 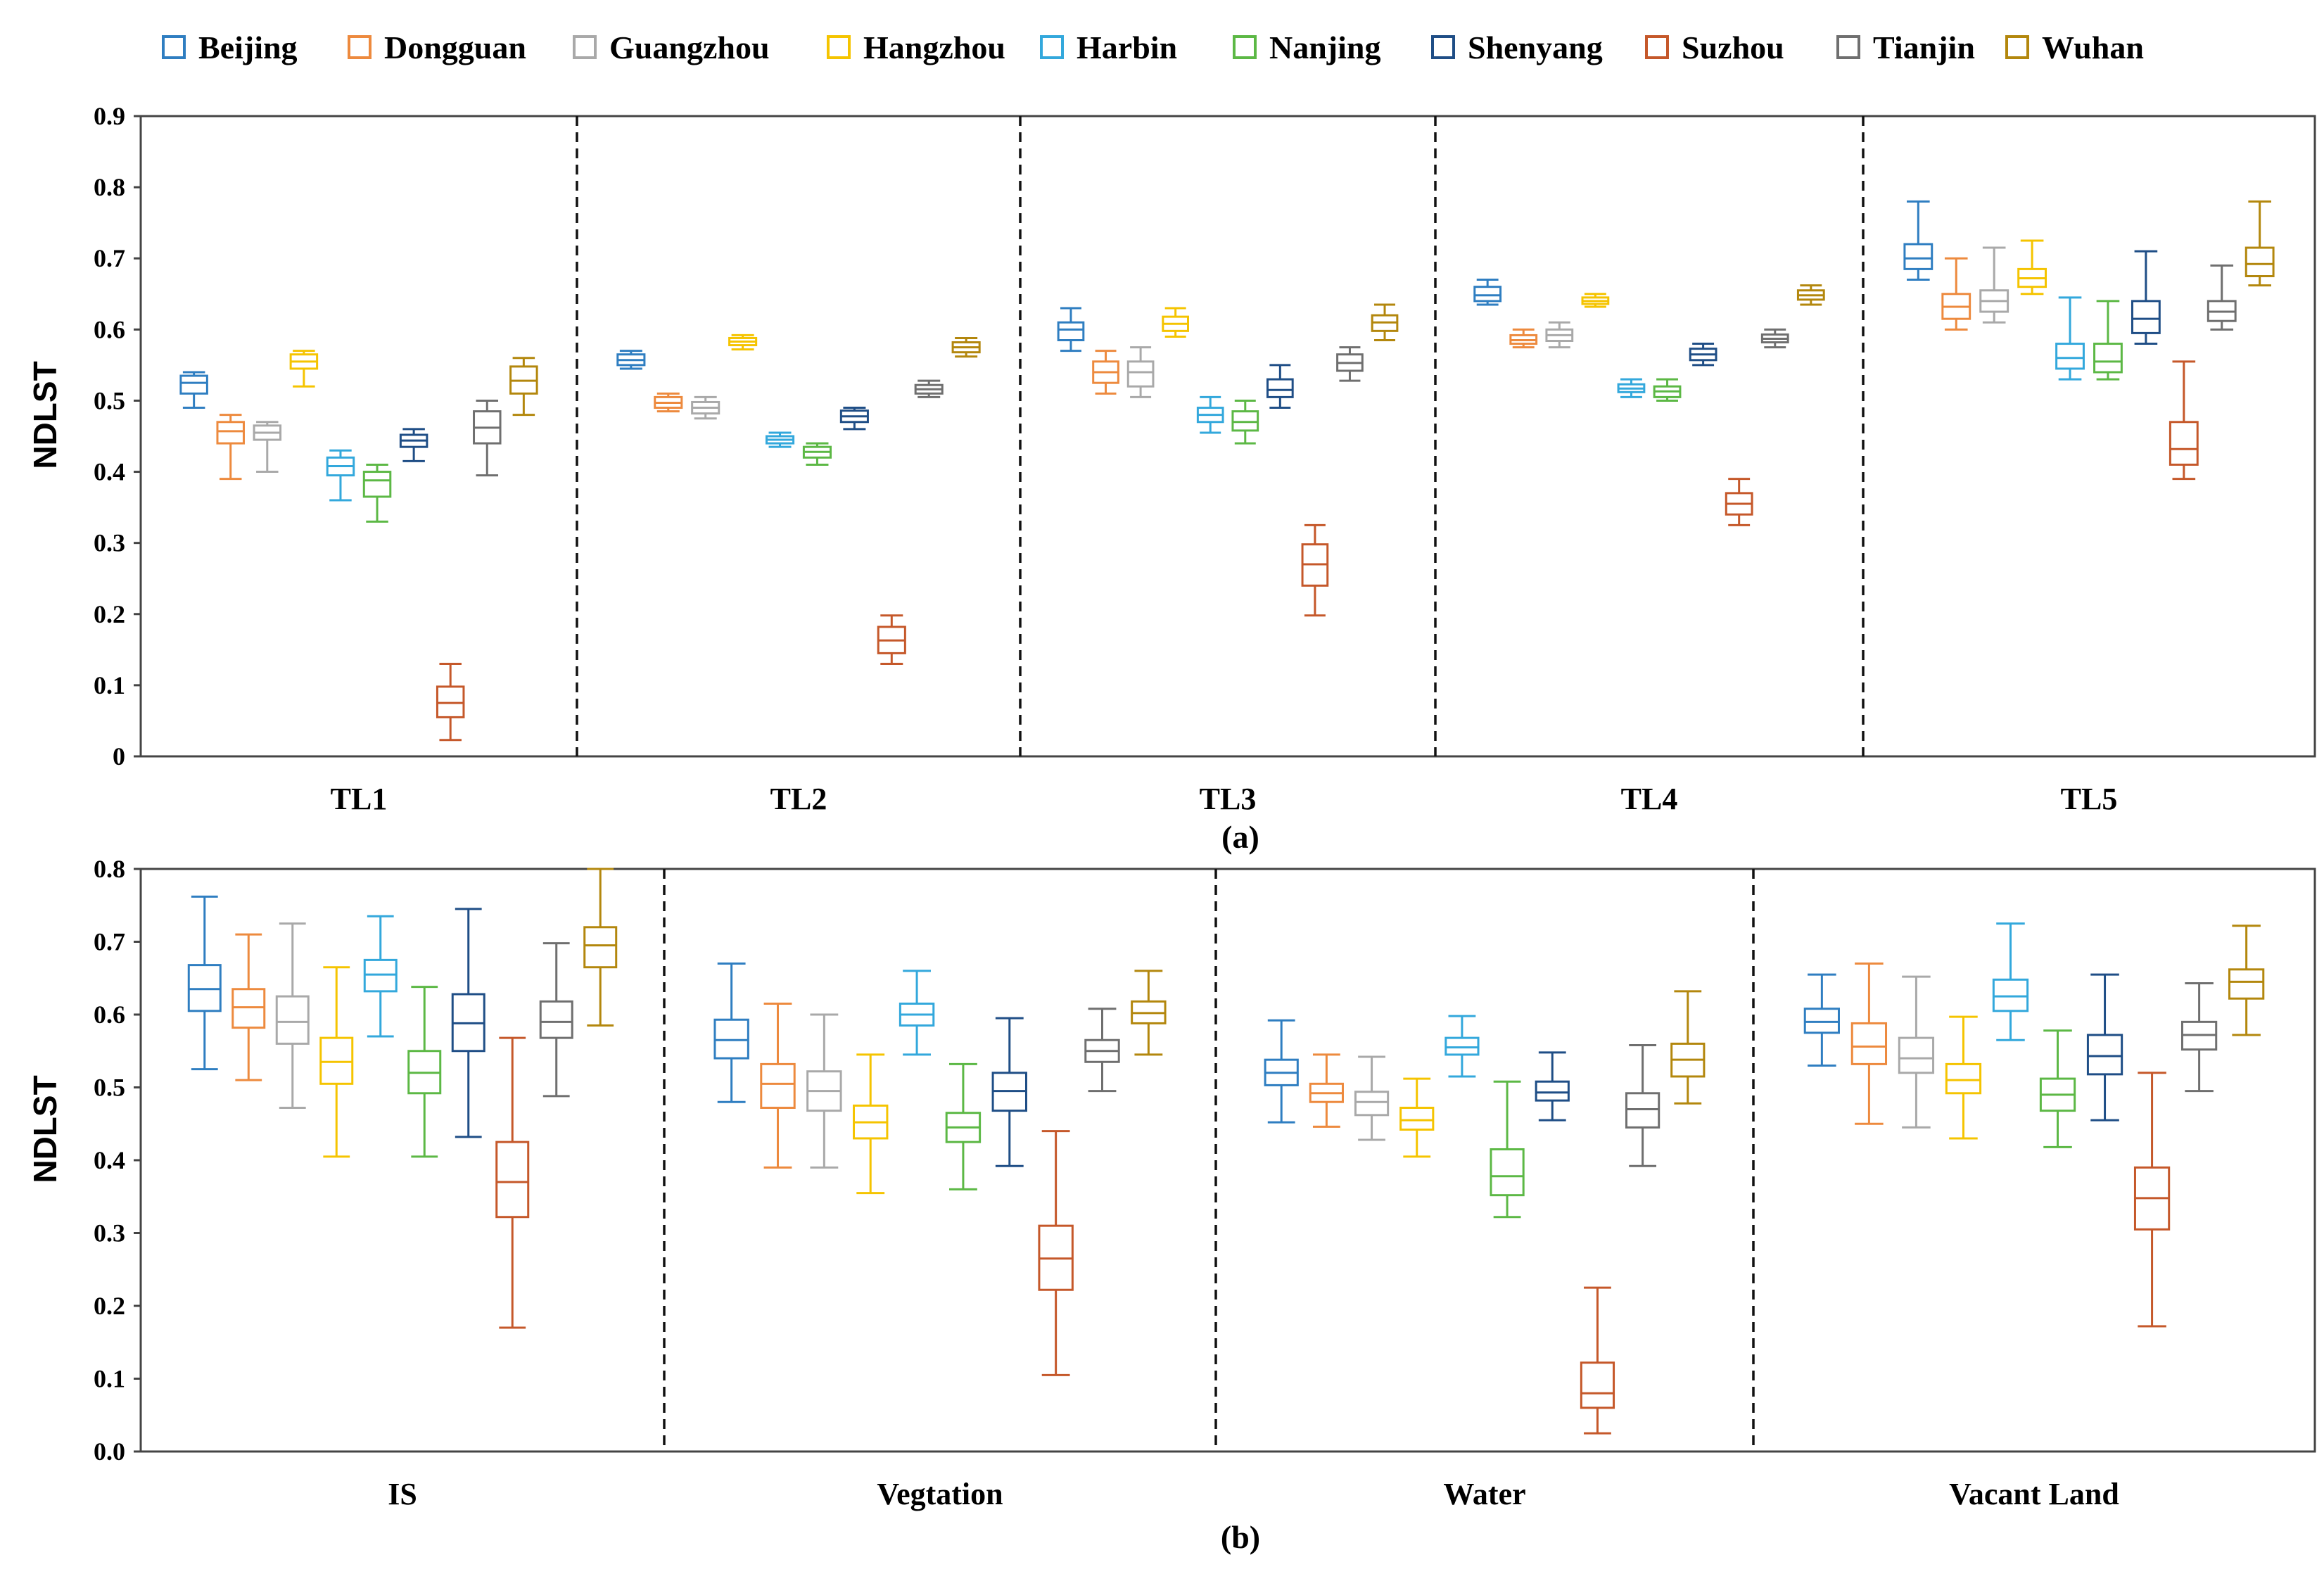 I want to click on legend-label: Guangzhou, so click(x=689, y=47).